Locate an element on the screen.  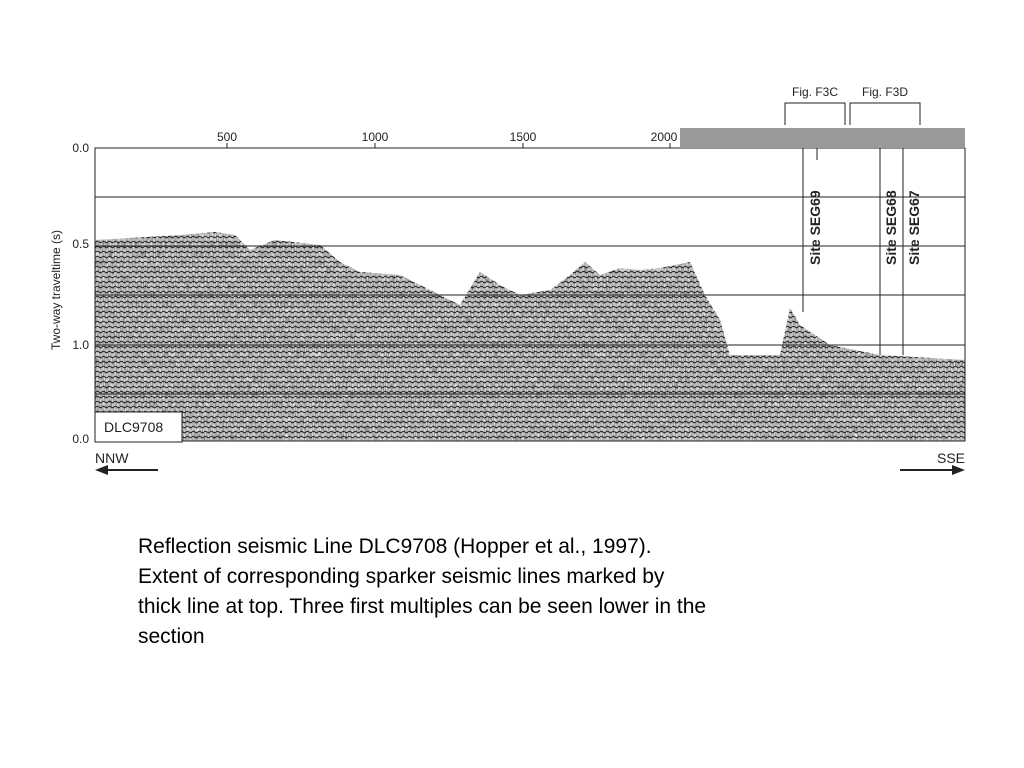
extent-bar is located at coordinates (822, 138).